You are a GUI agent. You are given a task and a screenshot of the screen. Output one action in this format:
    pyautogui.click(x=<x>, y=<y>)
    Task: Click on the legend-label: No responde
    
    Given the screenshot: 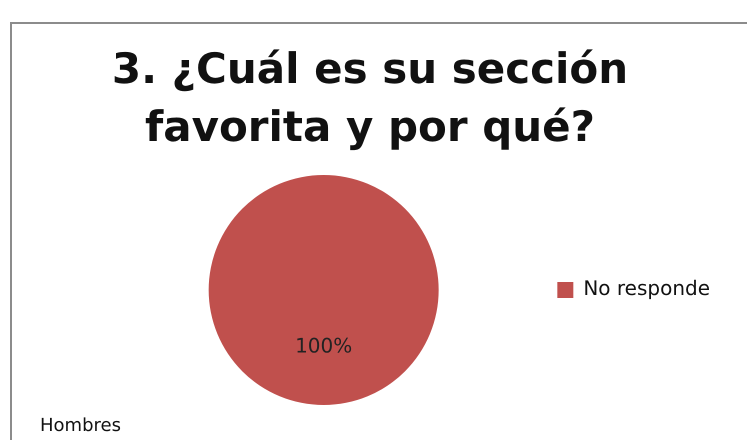 What is the action you would take?
    pyautogui.click(x=646, y=288)
    